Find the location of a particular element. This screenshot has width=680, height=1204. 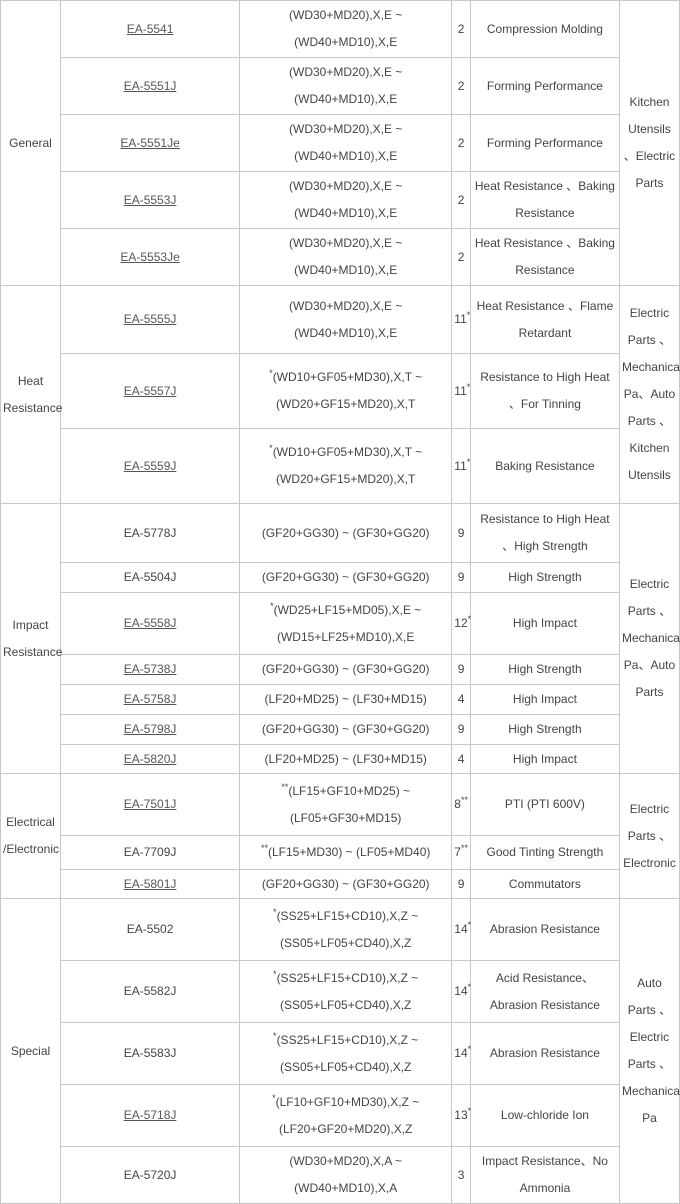

product-code-cell: EA-5553J is located at coordinates (150, 200).